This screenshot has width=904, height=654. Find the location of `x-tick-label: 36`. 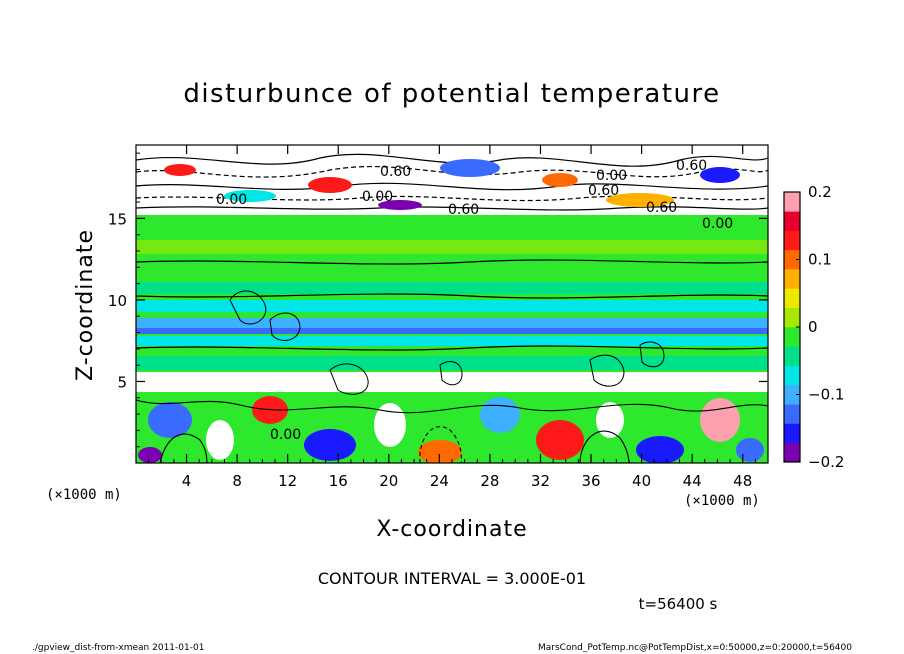

x-tick-label: 36 is located at coordinates (590, 481).